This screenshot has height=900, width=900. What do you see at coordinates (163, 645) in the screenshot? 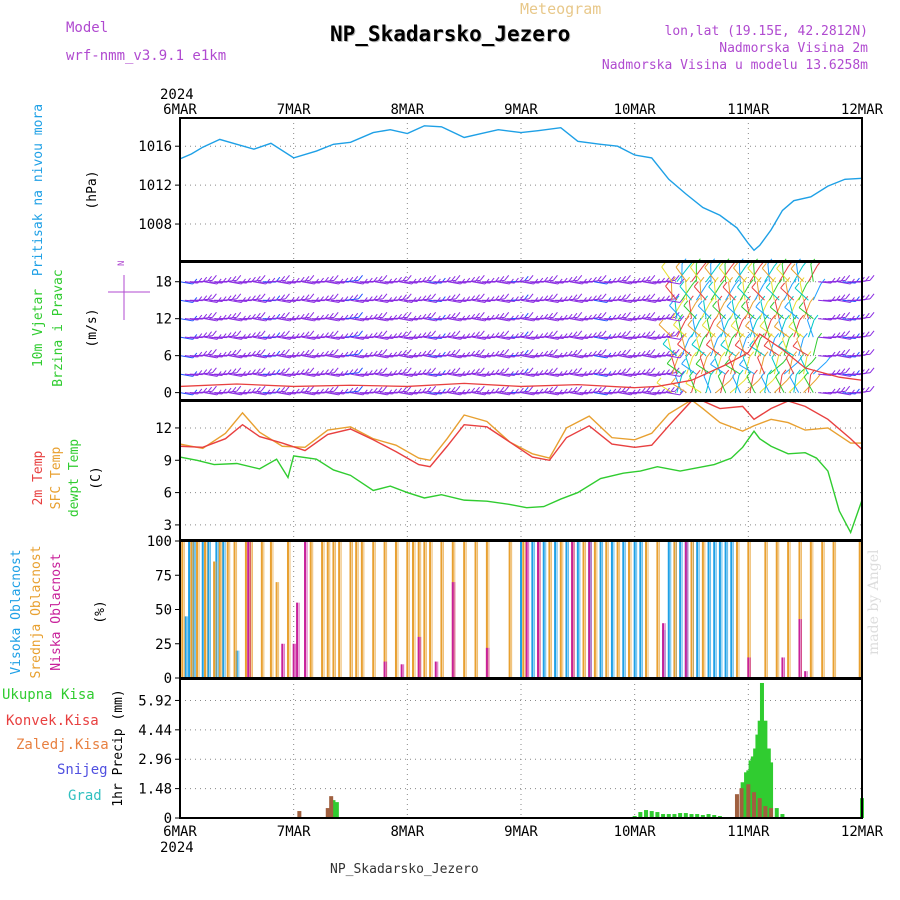
I see `y-tick-label: 25` at bounding box center [163, 645].